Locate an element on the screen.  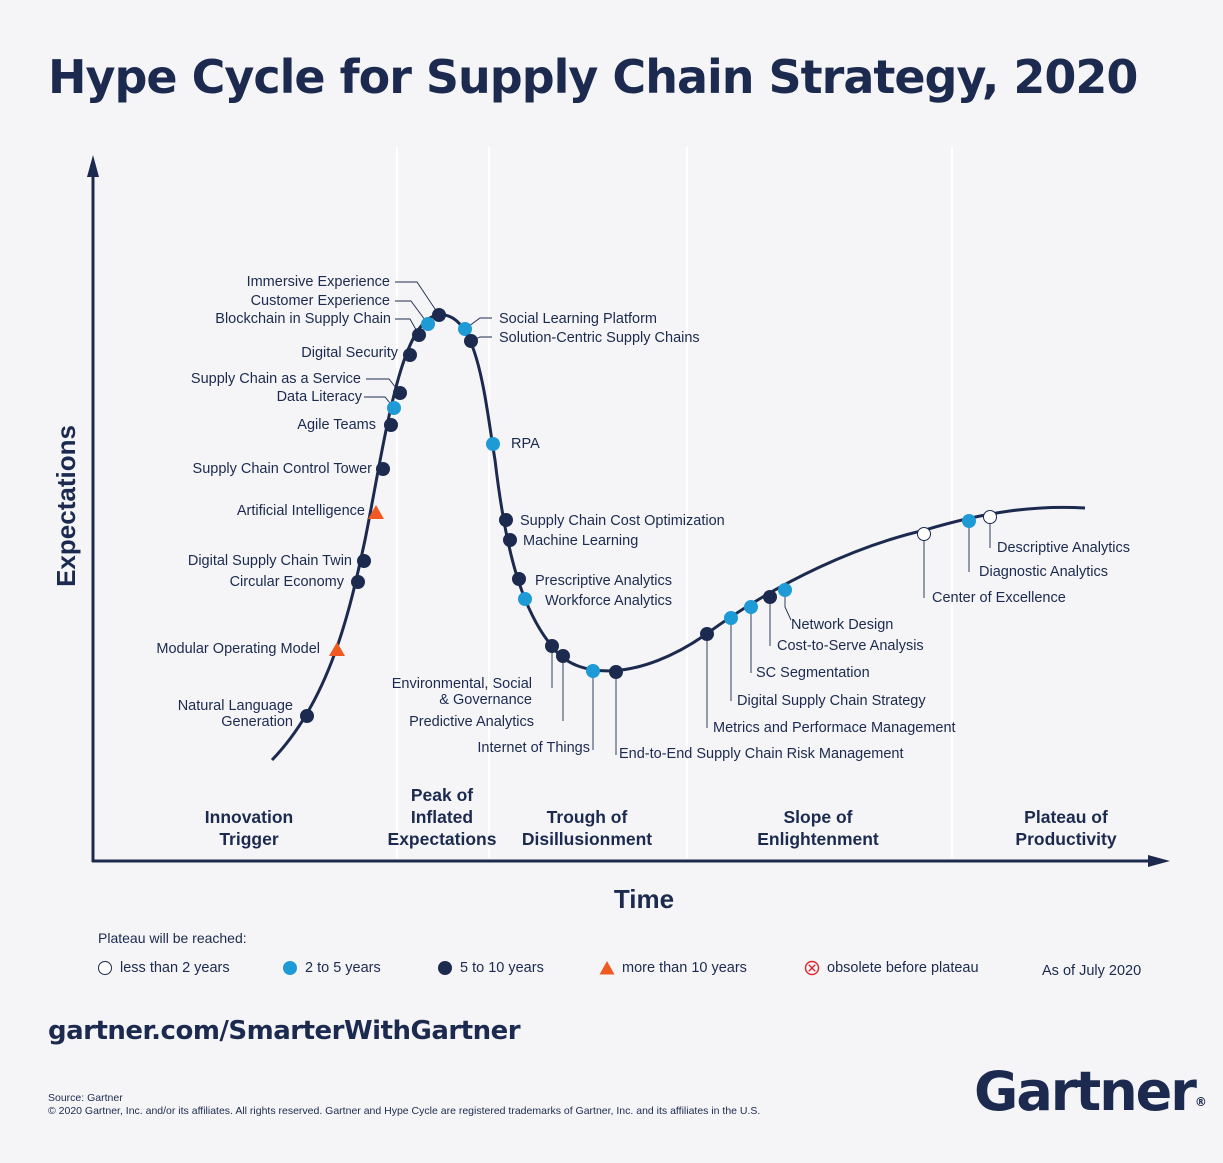
label-social-learning-platform: Social Learning Platform is located at coordinates (578, 319).